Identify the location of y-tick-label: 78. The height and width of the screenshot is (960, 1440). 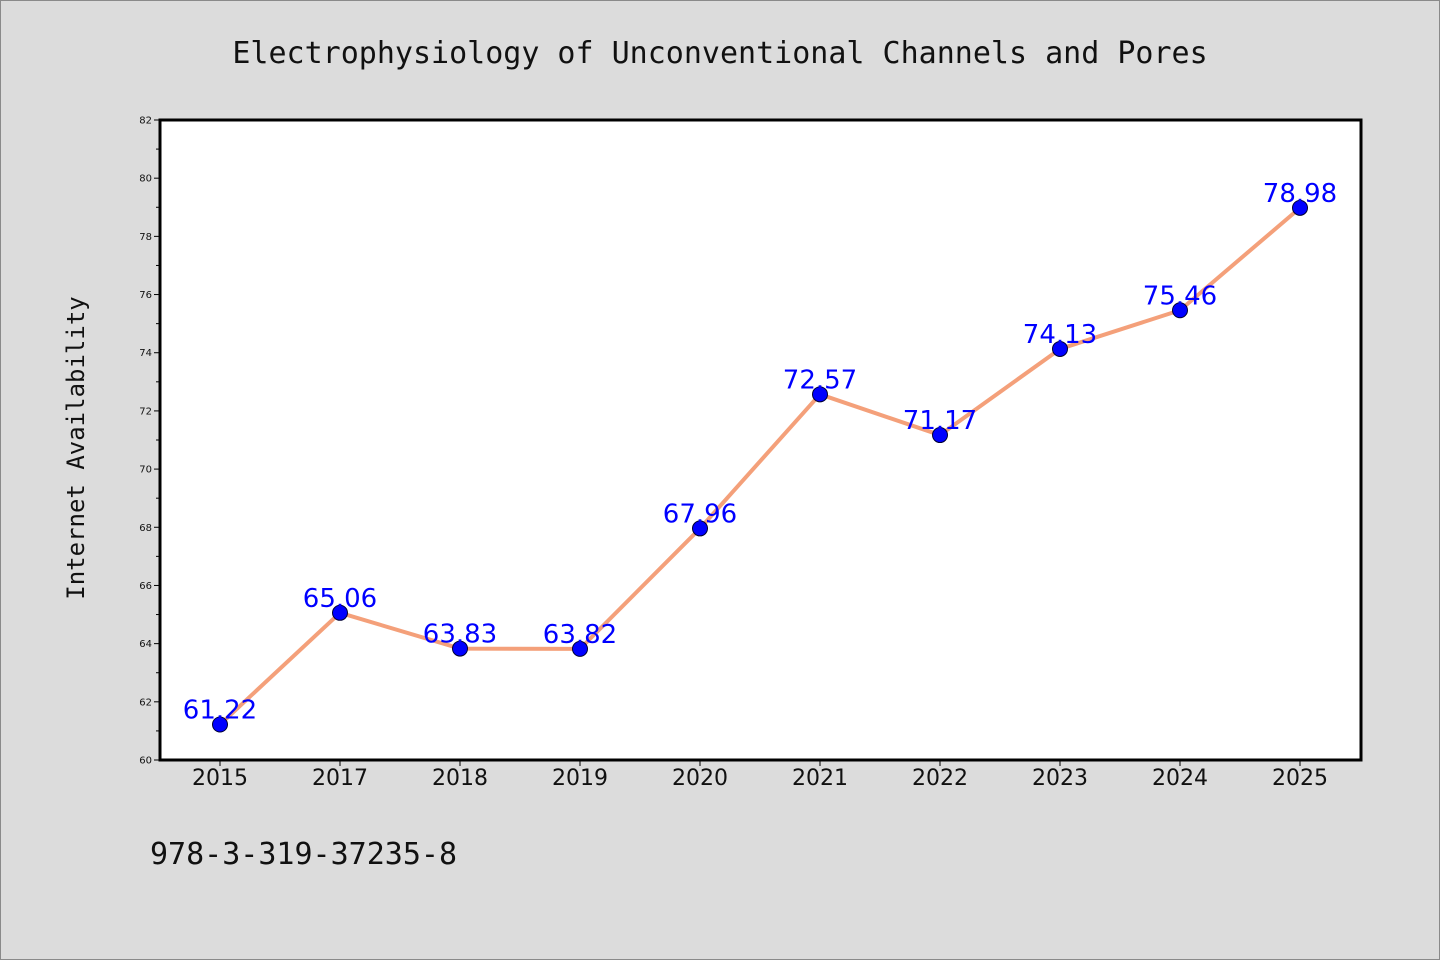
(145, 237).